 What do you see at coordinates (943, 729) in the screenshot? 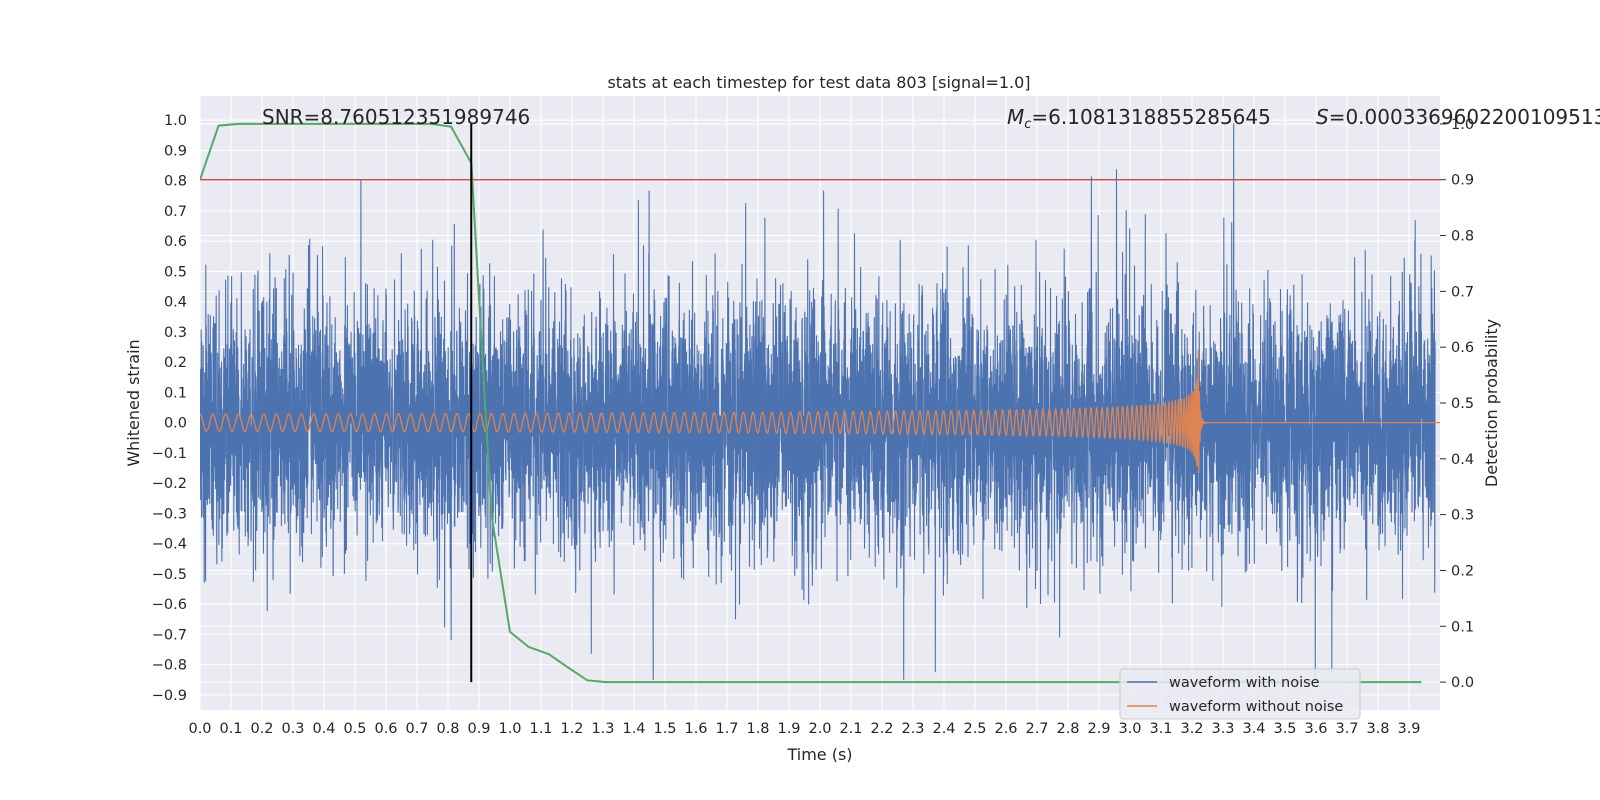
I see `x-tick-label: 2.4` at bounding box center [943, 729].